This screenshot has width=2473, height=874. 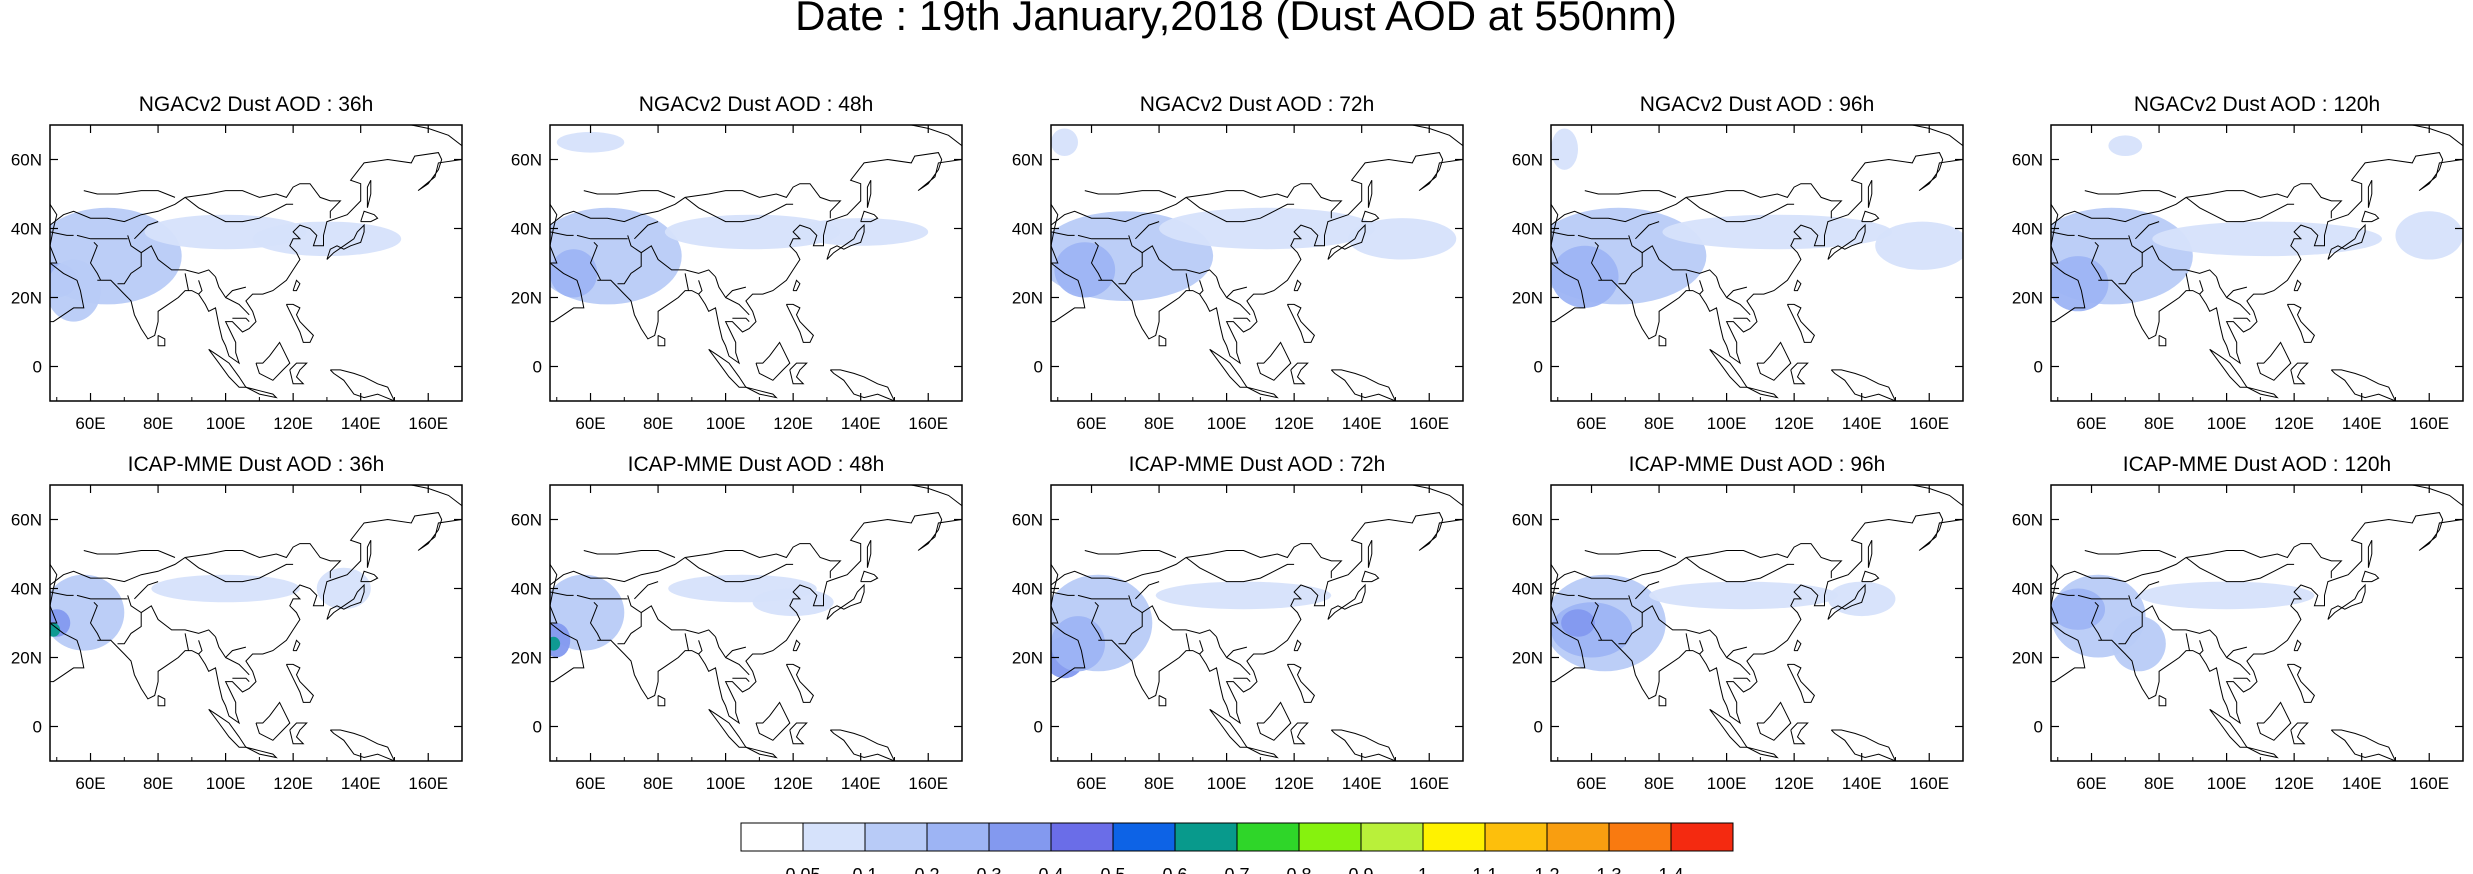 I want to click on x-tick-label: 60E, so click(x=1091, y=423).